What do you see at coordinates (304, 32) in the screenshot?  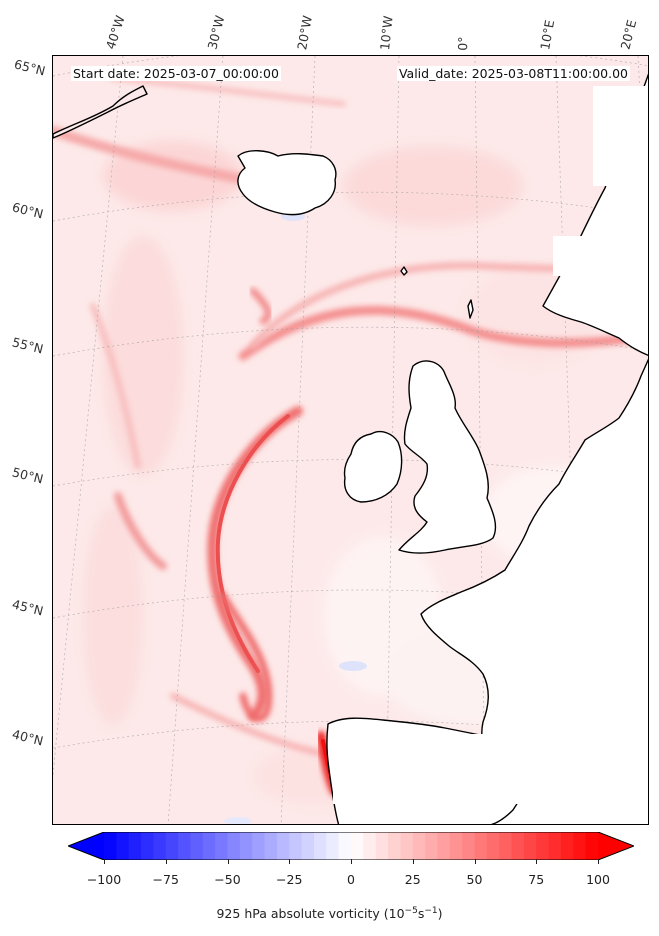 I see `lon-label-20w: 20°W` at bounding box center [304, 32].